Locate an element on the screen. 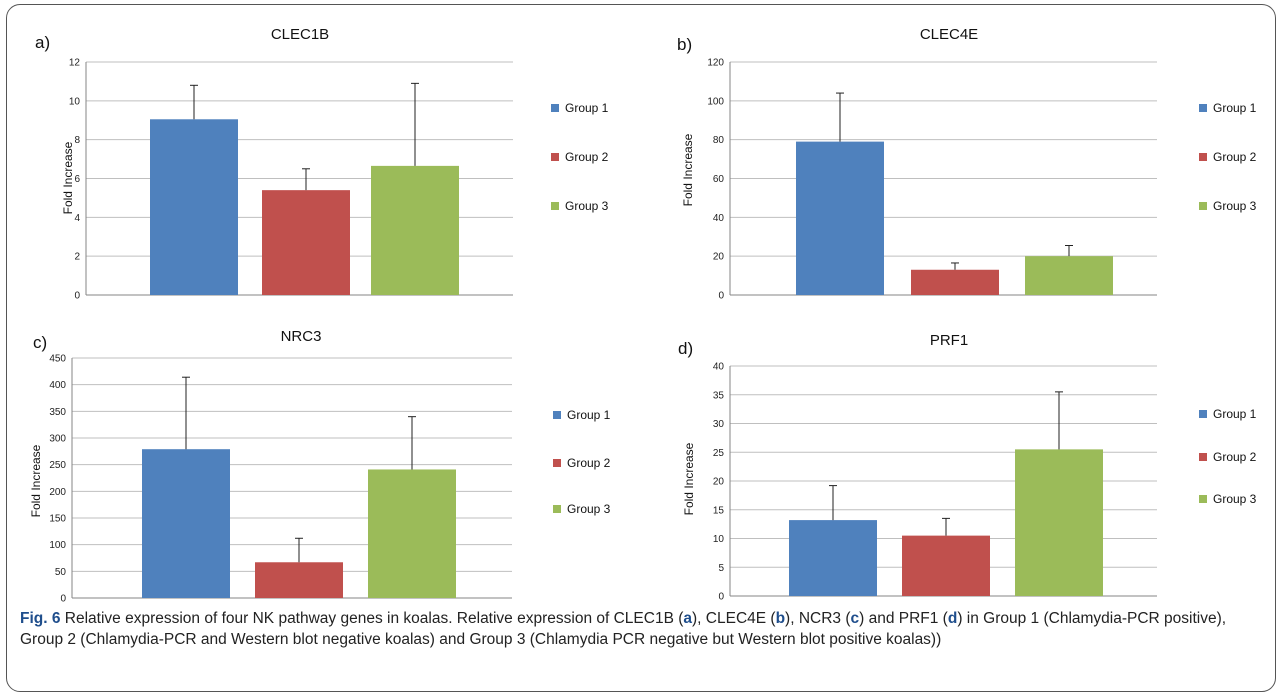  caption-figure-number: Fig. 6 is located at coordinates (40, 618).